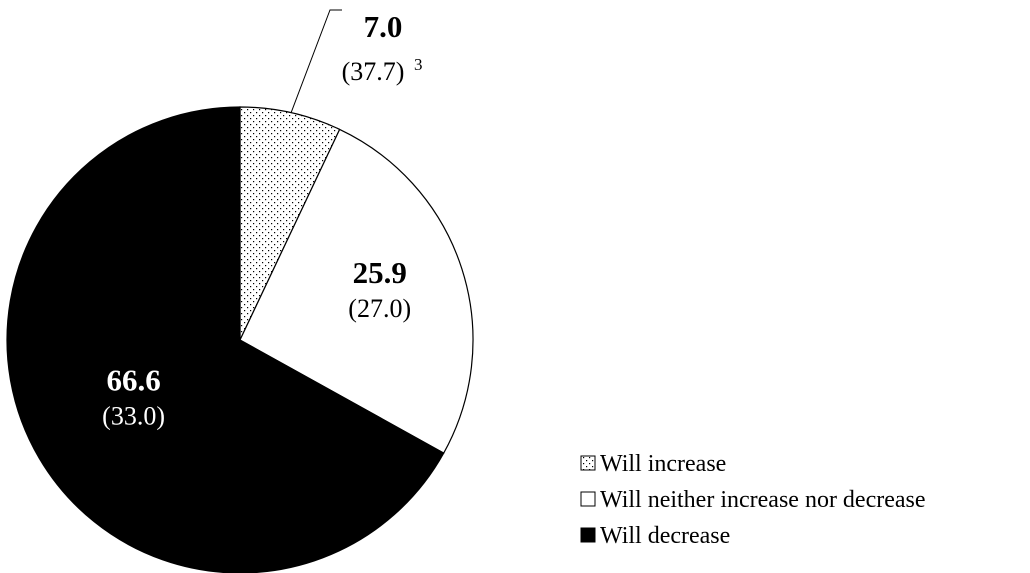 This screenshot has height=573, width=1030. What do you see at coordinates (133, 416) in the screenshot?
I see `compare-label-will-decrease: (33.0)` at bounding box center [133, 416].